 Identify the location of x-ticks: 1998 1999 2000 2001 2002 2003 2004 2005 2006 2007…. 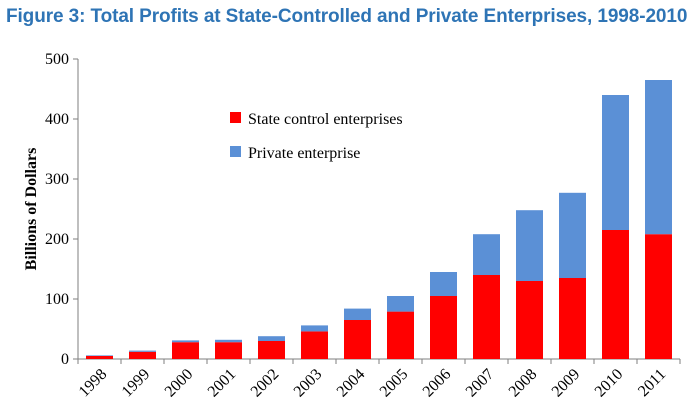
(378, 380).